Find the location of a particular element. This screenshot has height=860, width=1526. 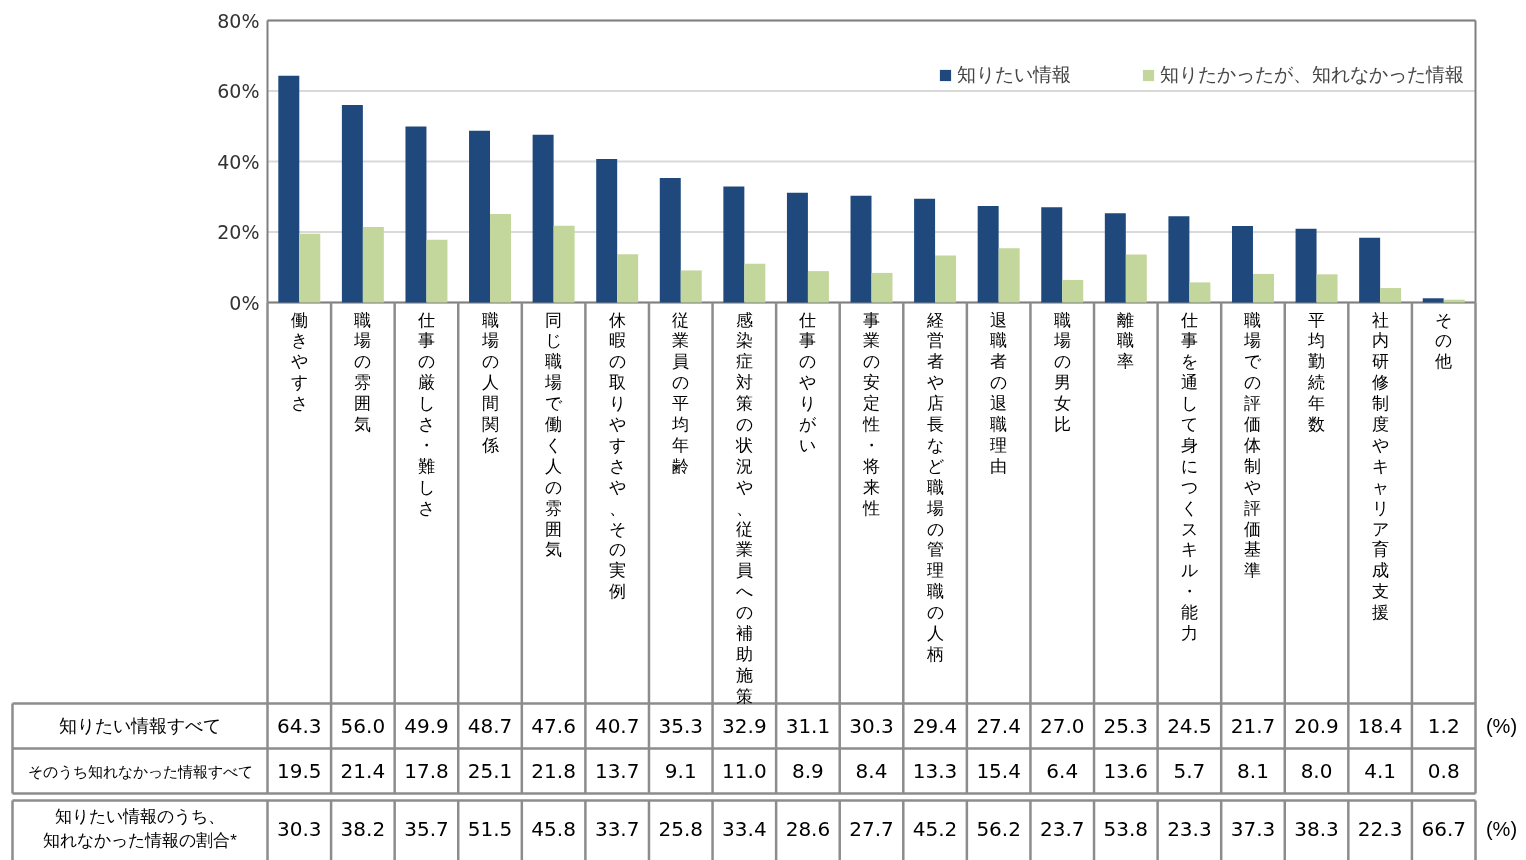

legend-label: 知りたい情報 is located at coordinates (1014, 75).